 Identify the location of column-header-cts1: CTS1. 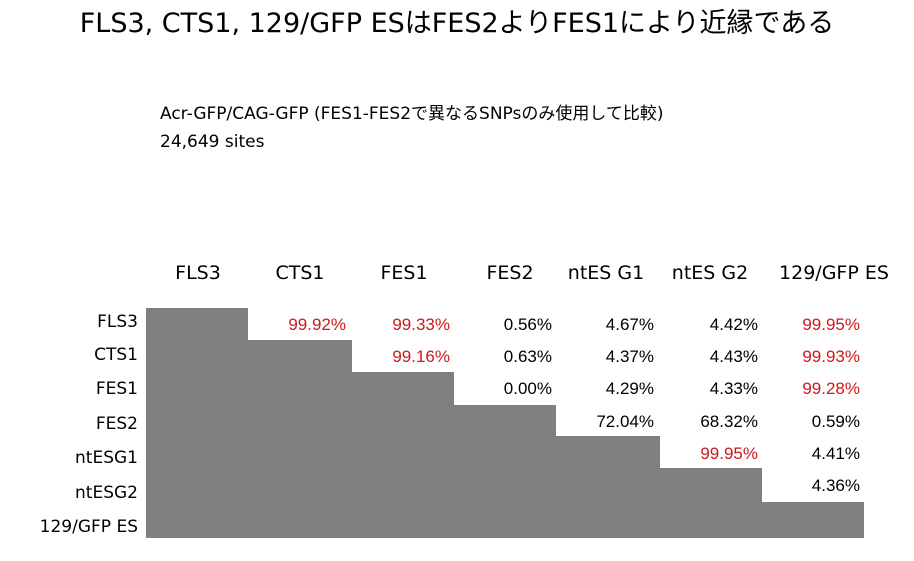
(300, 273).